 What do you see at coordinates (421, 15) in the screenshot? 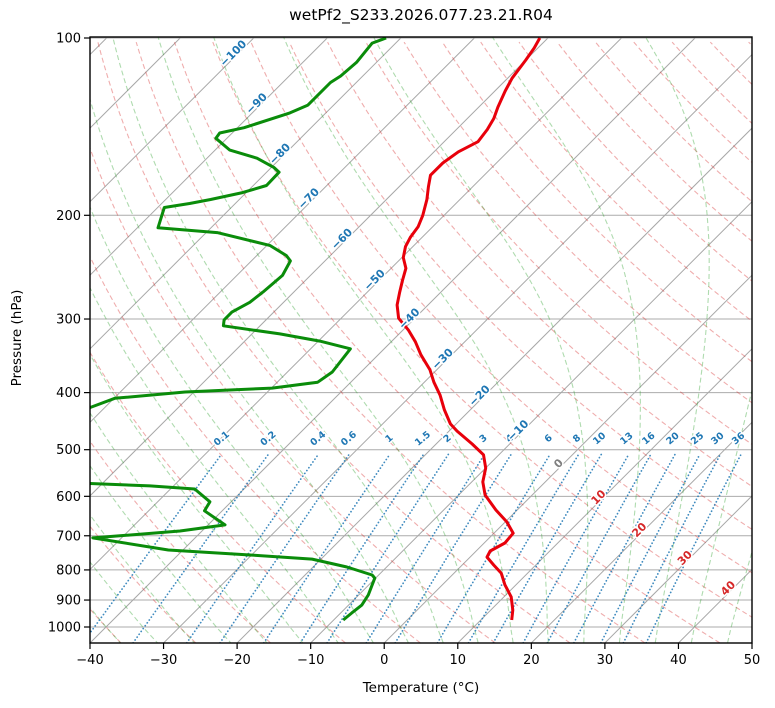
I see `chart-title: wetPf2_S233.2026.077.23.21.R04` at bounding box center [421, 15].